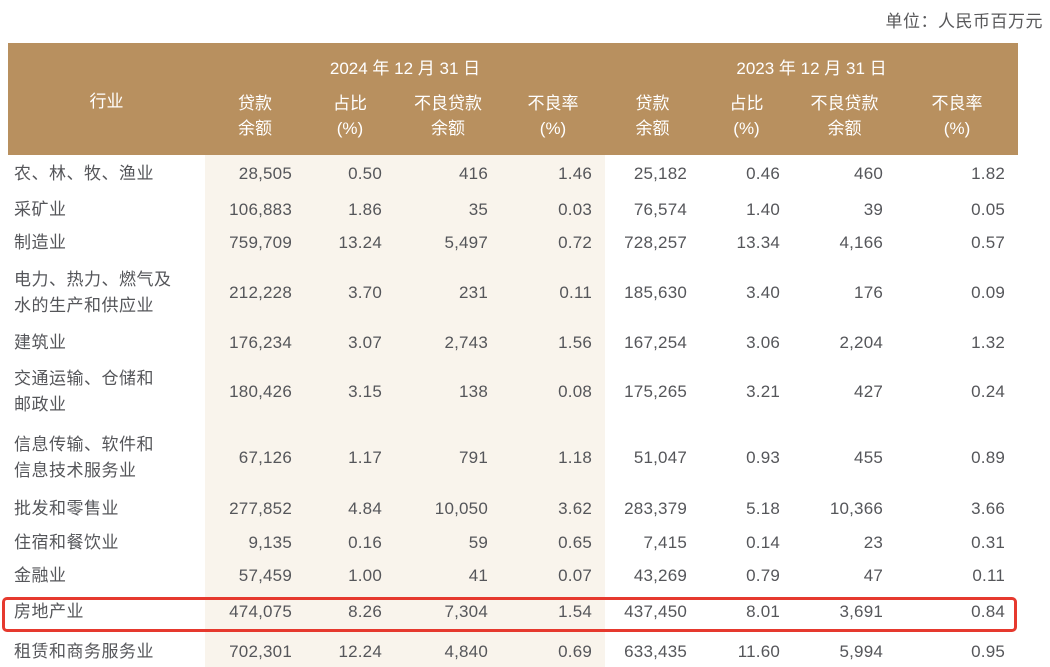 The width and height of the screenshot is (1050, 667). Describe the element at coordinates (861, 342) in the screenshot. I see `value-cell: 2,204` at that location.